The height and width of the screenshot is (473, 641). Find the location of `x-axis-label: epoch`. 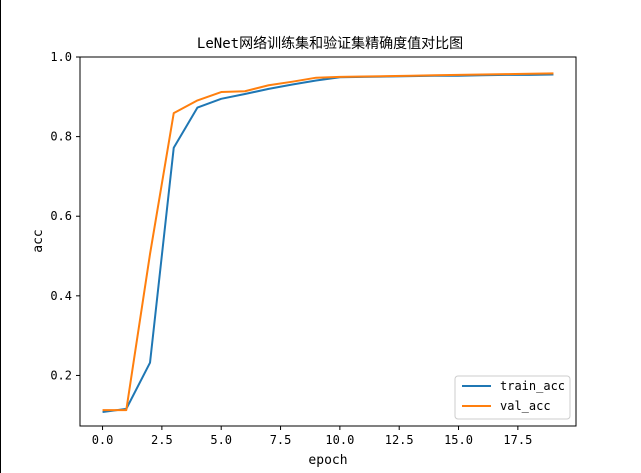

x-axis-label: epoch is located at coordinates (327, 460).